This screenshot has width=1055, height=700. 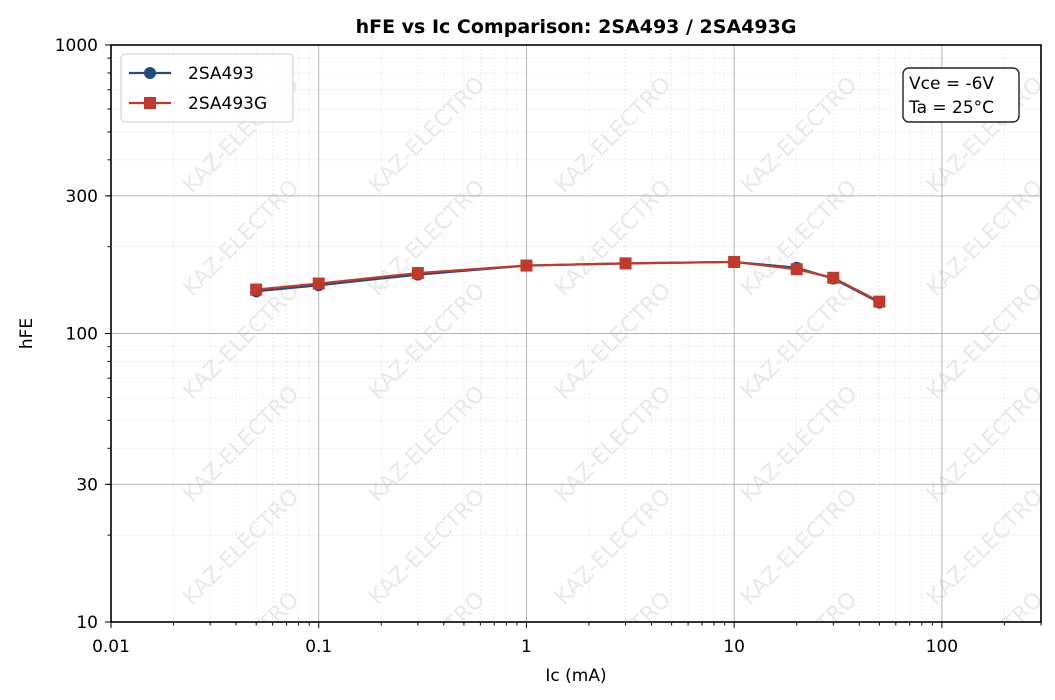 I want to click on legend-marker-square, so click(x=150, y=103).